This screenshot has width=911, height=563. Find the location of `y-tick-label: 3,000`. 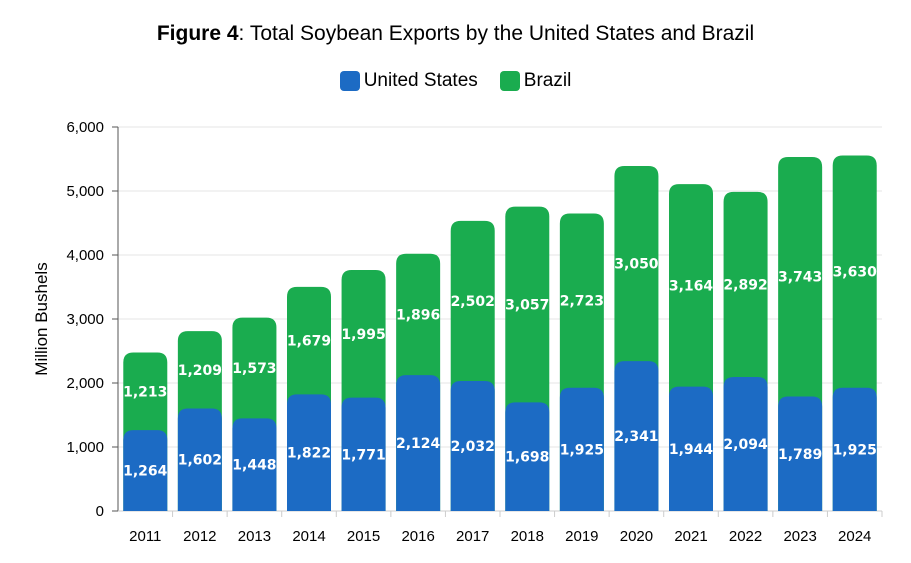

y-tick-label: 3,000 is located at coordinates (85, 319).